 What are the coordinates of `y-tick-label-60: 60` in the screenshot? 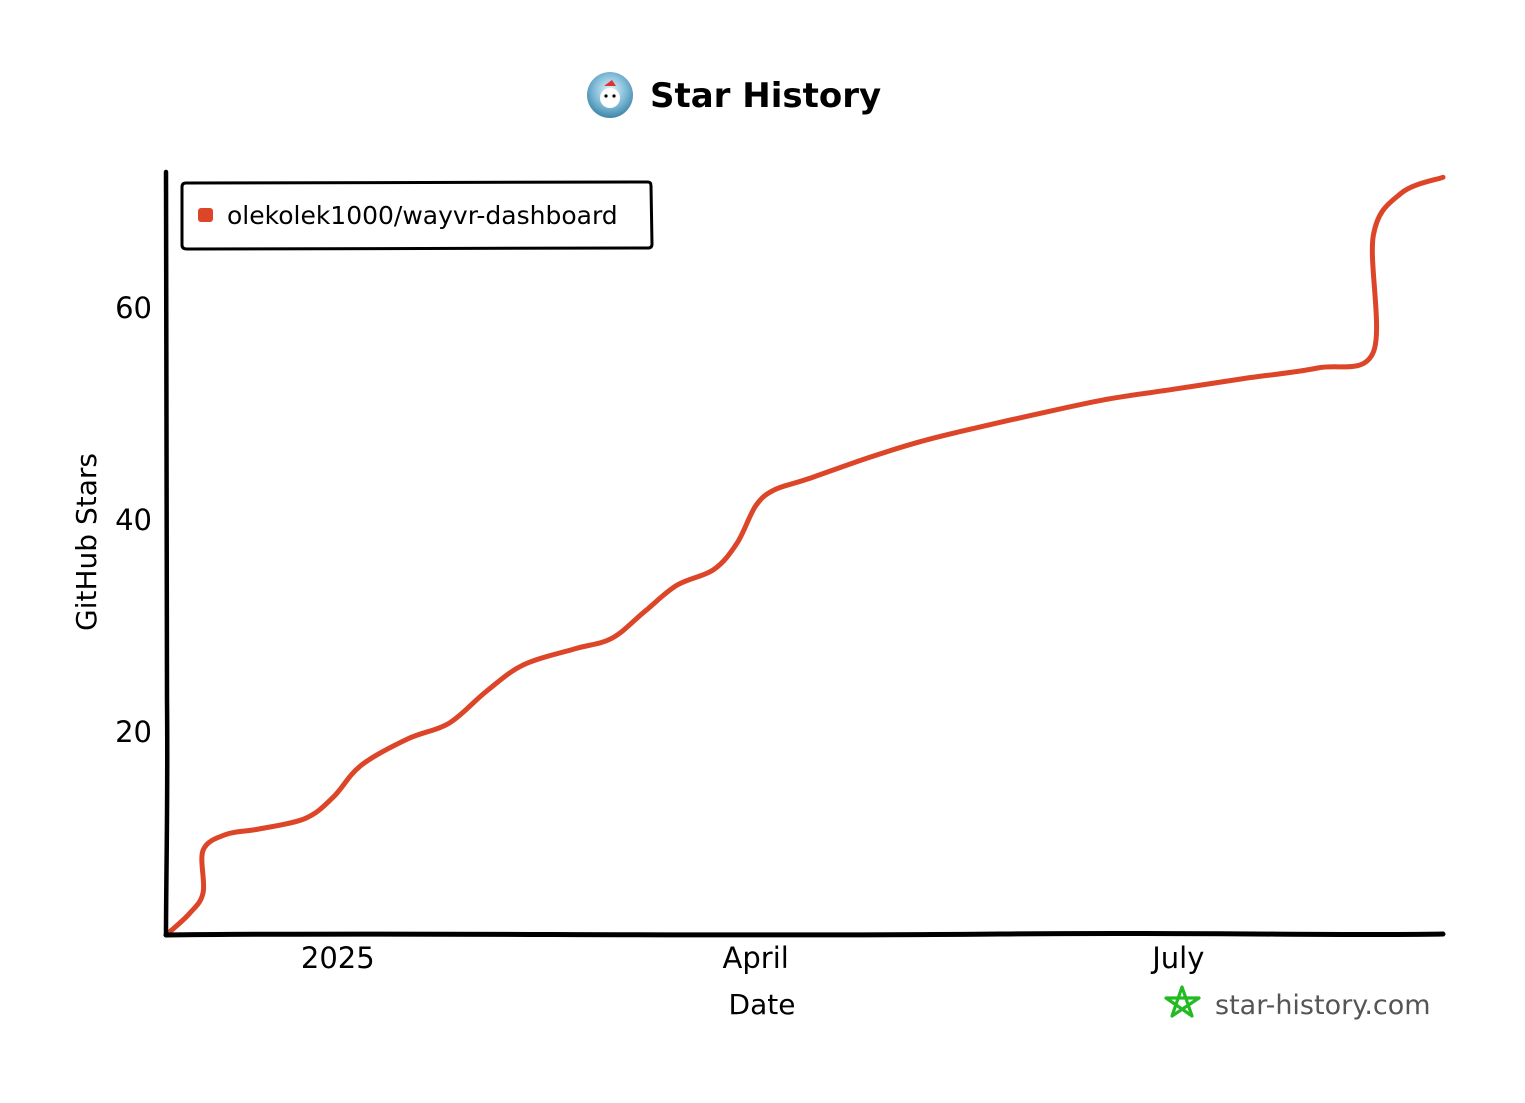 It's located at (133, 308).